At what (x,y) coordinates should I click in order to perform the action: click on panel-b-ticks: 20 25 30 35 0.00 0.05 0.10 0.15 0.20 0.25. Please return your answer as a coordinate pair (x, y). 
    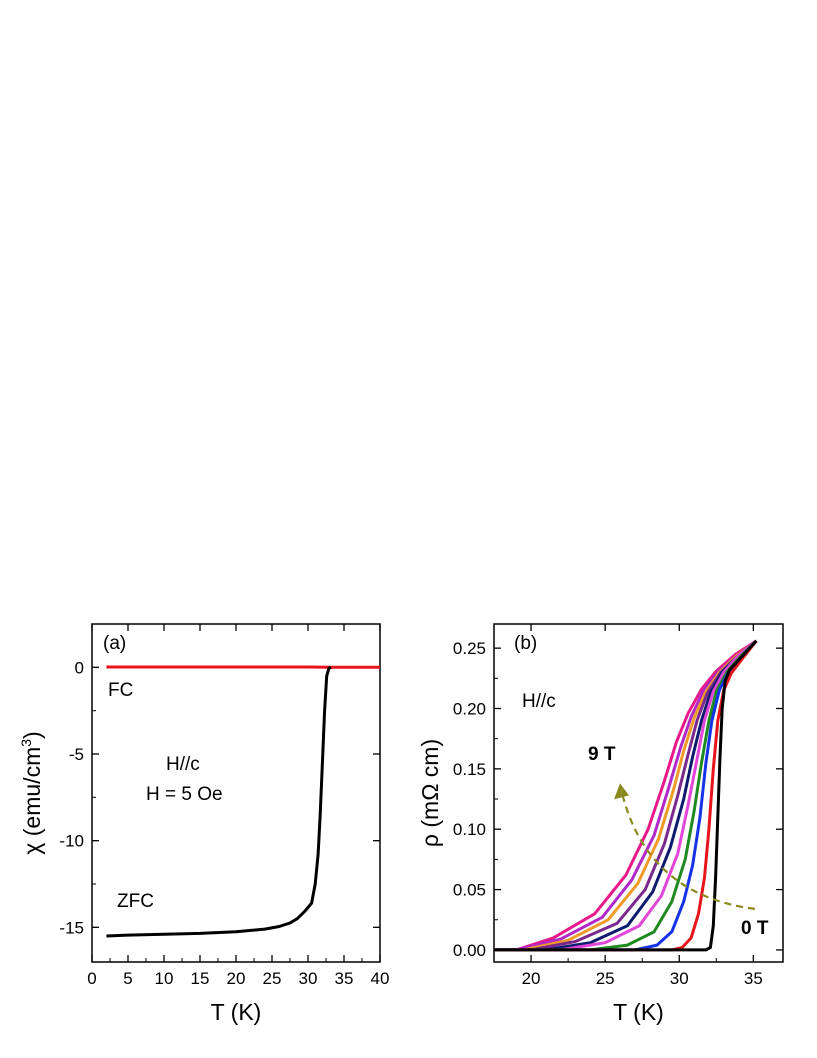
    Looking at the image, I should click on (618, 806).